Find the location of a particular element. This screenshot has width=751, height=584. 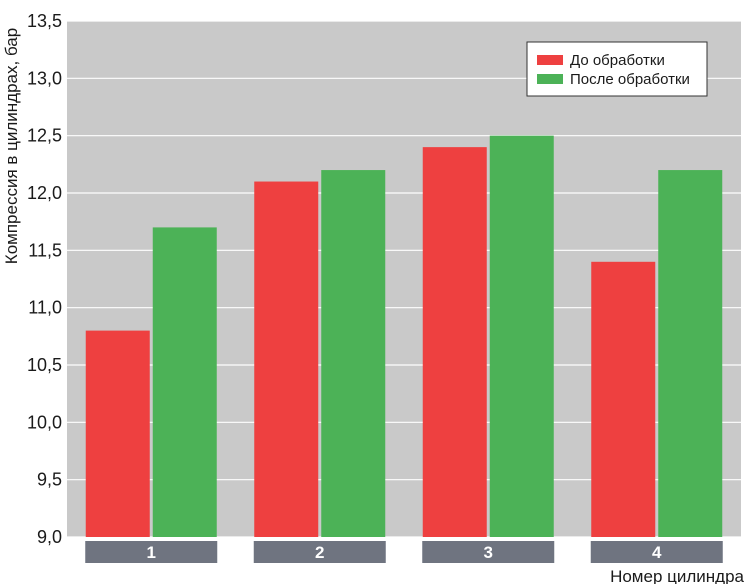

legend-swatch-after is located at coordinates (550, 79).